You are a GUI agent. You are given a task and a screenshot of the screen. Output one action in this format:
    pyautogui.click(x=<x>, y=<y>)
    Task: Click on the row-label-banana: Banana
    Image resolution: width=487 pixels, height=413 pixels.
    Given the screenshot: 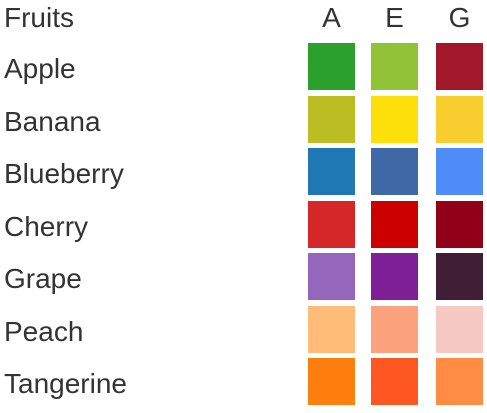 What is the action you would take?
    pyautogui.click(x=52, y=121)
    